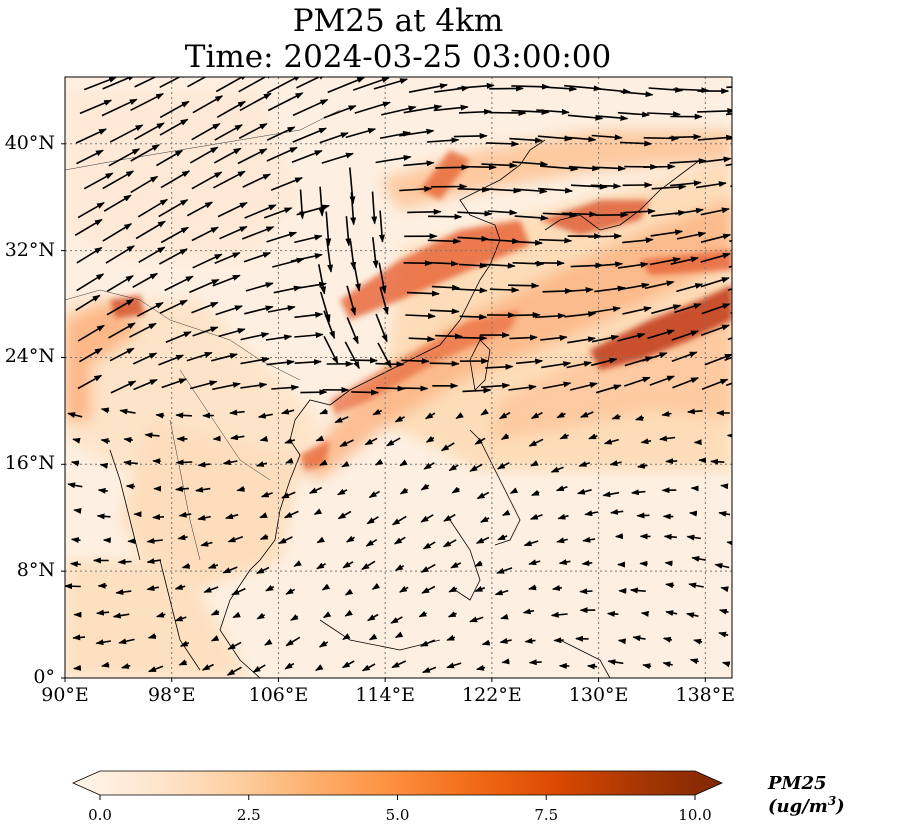 The image size is (905, 836). I want to click on lon-tick-label: 106°E, so click(278, 695).